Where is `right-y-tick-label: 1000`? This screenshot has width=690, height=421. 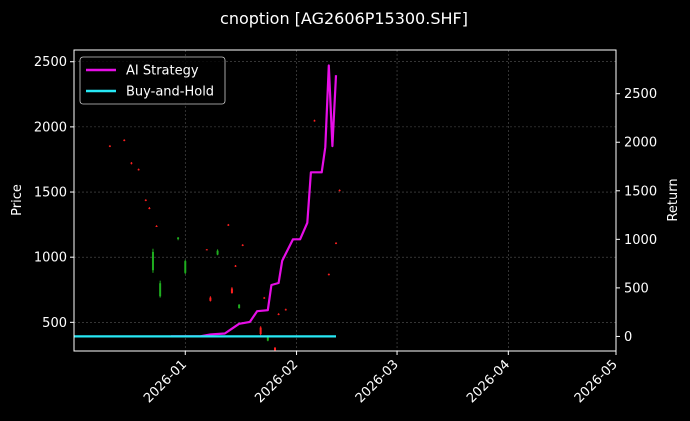 right-y-tick-label: 1000 is located at coordinates (640, 240).